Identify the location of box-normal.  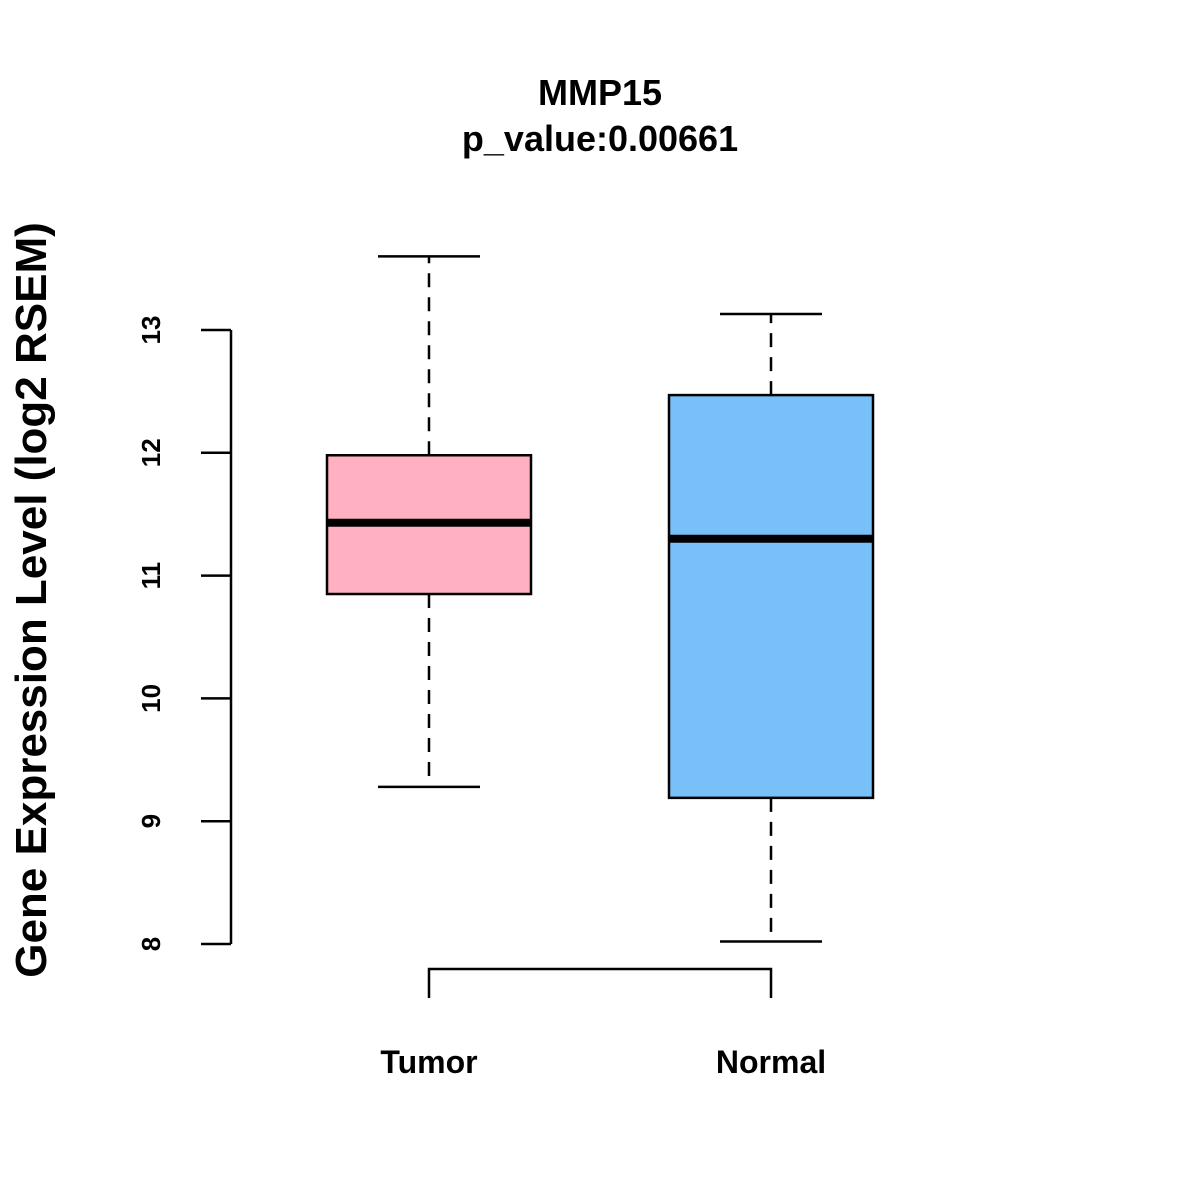
(771, 627).